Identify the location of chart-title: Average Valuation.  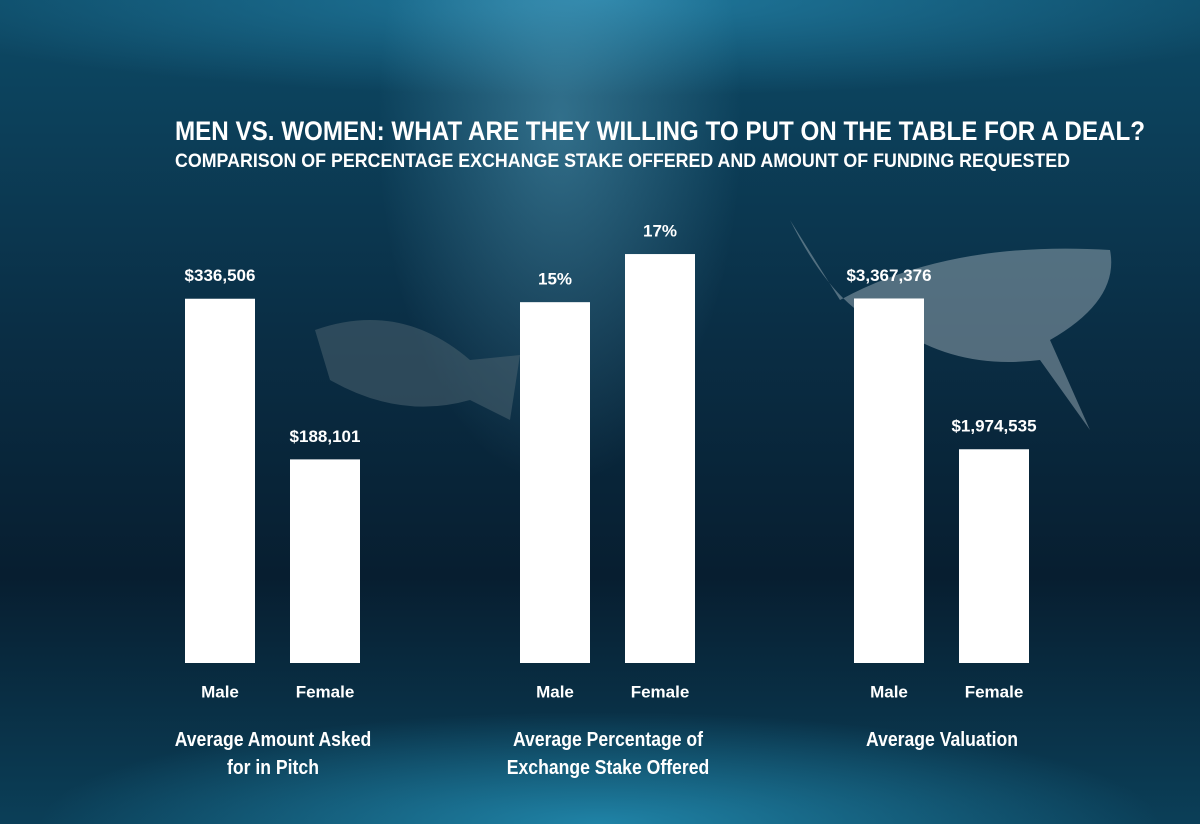
(941, 740).